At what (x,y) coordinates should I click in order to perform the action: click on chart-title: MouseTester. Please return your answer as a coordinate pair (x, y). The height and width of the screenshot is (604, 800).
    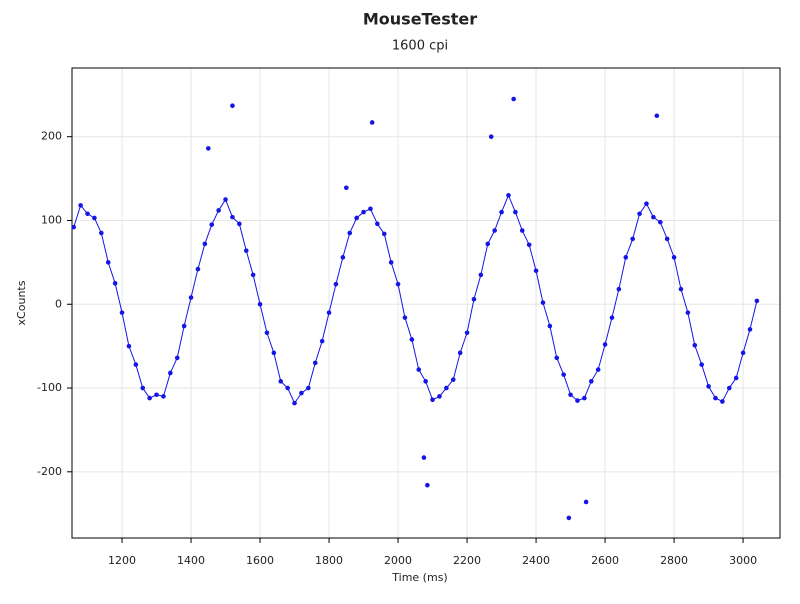
    Looking at the image, I should click on (420, 19).